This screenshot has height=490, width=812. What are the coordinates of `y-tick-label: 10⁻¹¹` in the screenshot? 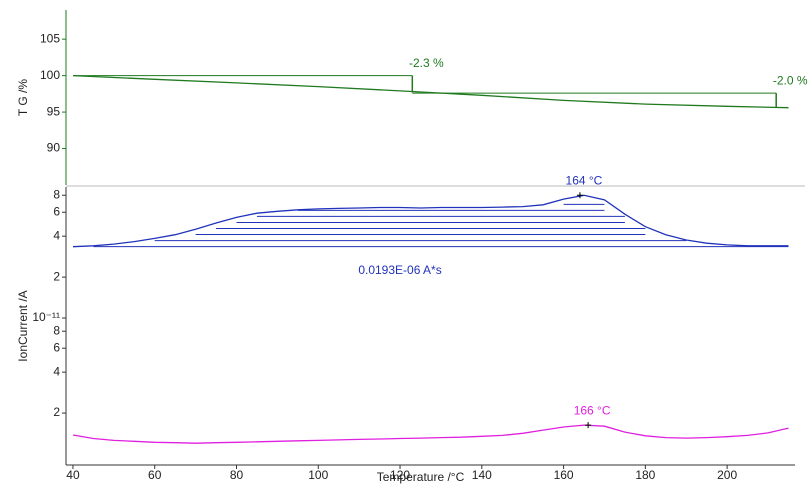 It's located at (46, 317).